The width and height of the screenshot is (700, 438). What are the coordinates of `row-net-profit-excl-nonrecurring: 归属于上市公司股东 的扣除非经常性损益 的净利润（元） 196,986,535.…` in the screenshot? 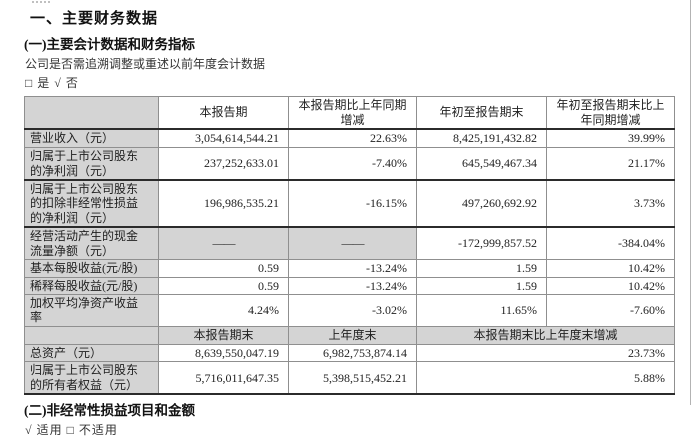 It's located at (349, 203).